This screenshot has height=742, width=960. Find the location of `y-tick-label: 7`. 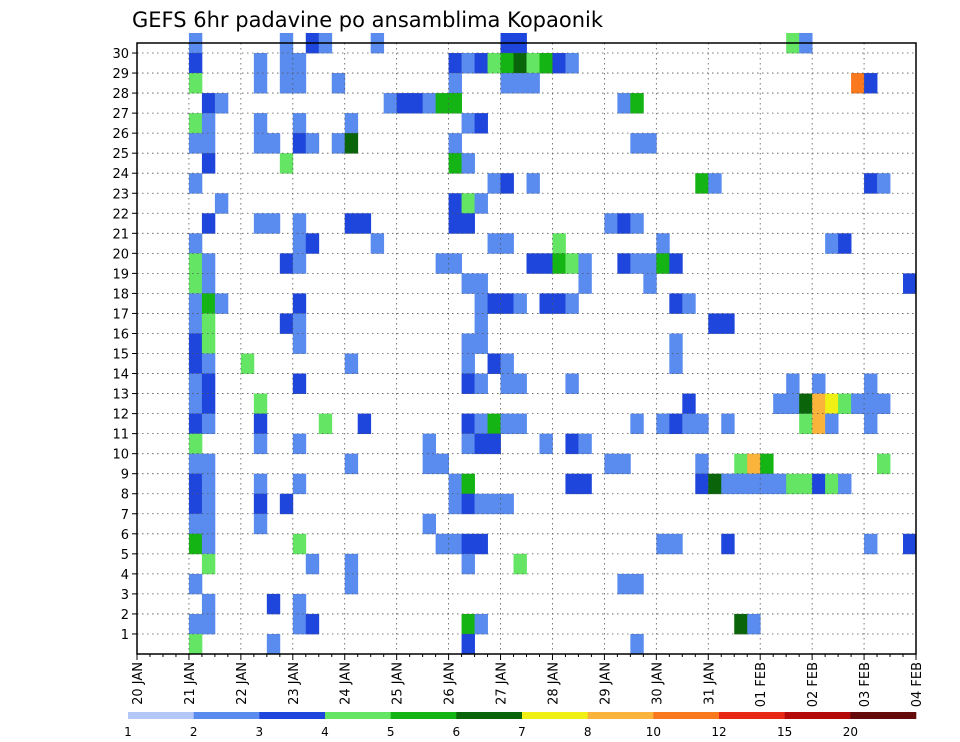

y-tick-label: 7 is located at coordinates (125, 515).